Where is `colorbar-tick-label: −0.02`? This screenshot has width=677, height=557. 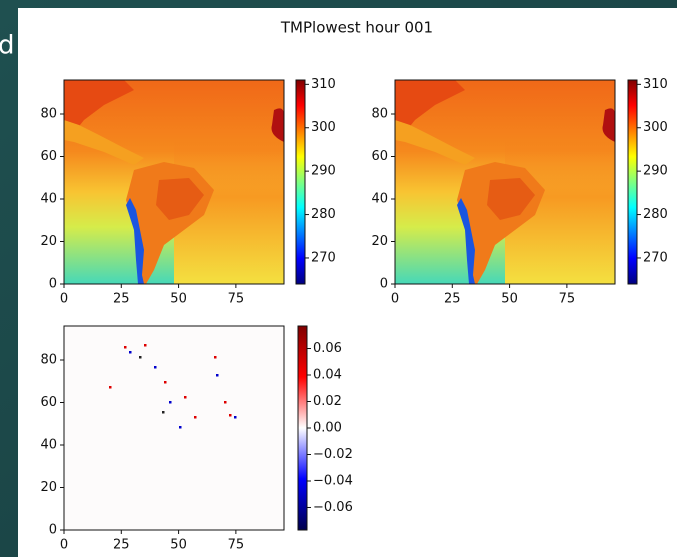
colorbar-tick-label: −0.02 is located at coordinates (333, 454).